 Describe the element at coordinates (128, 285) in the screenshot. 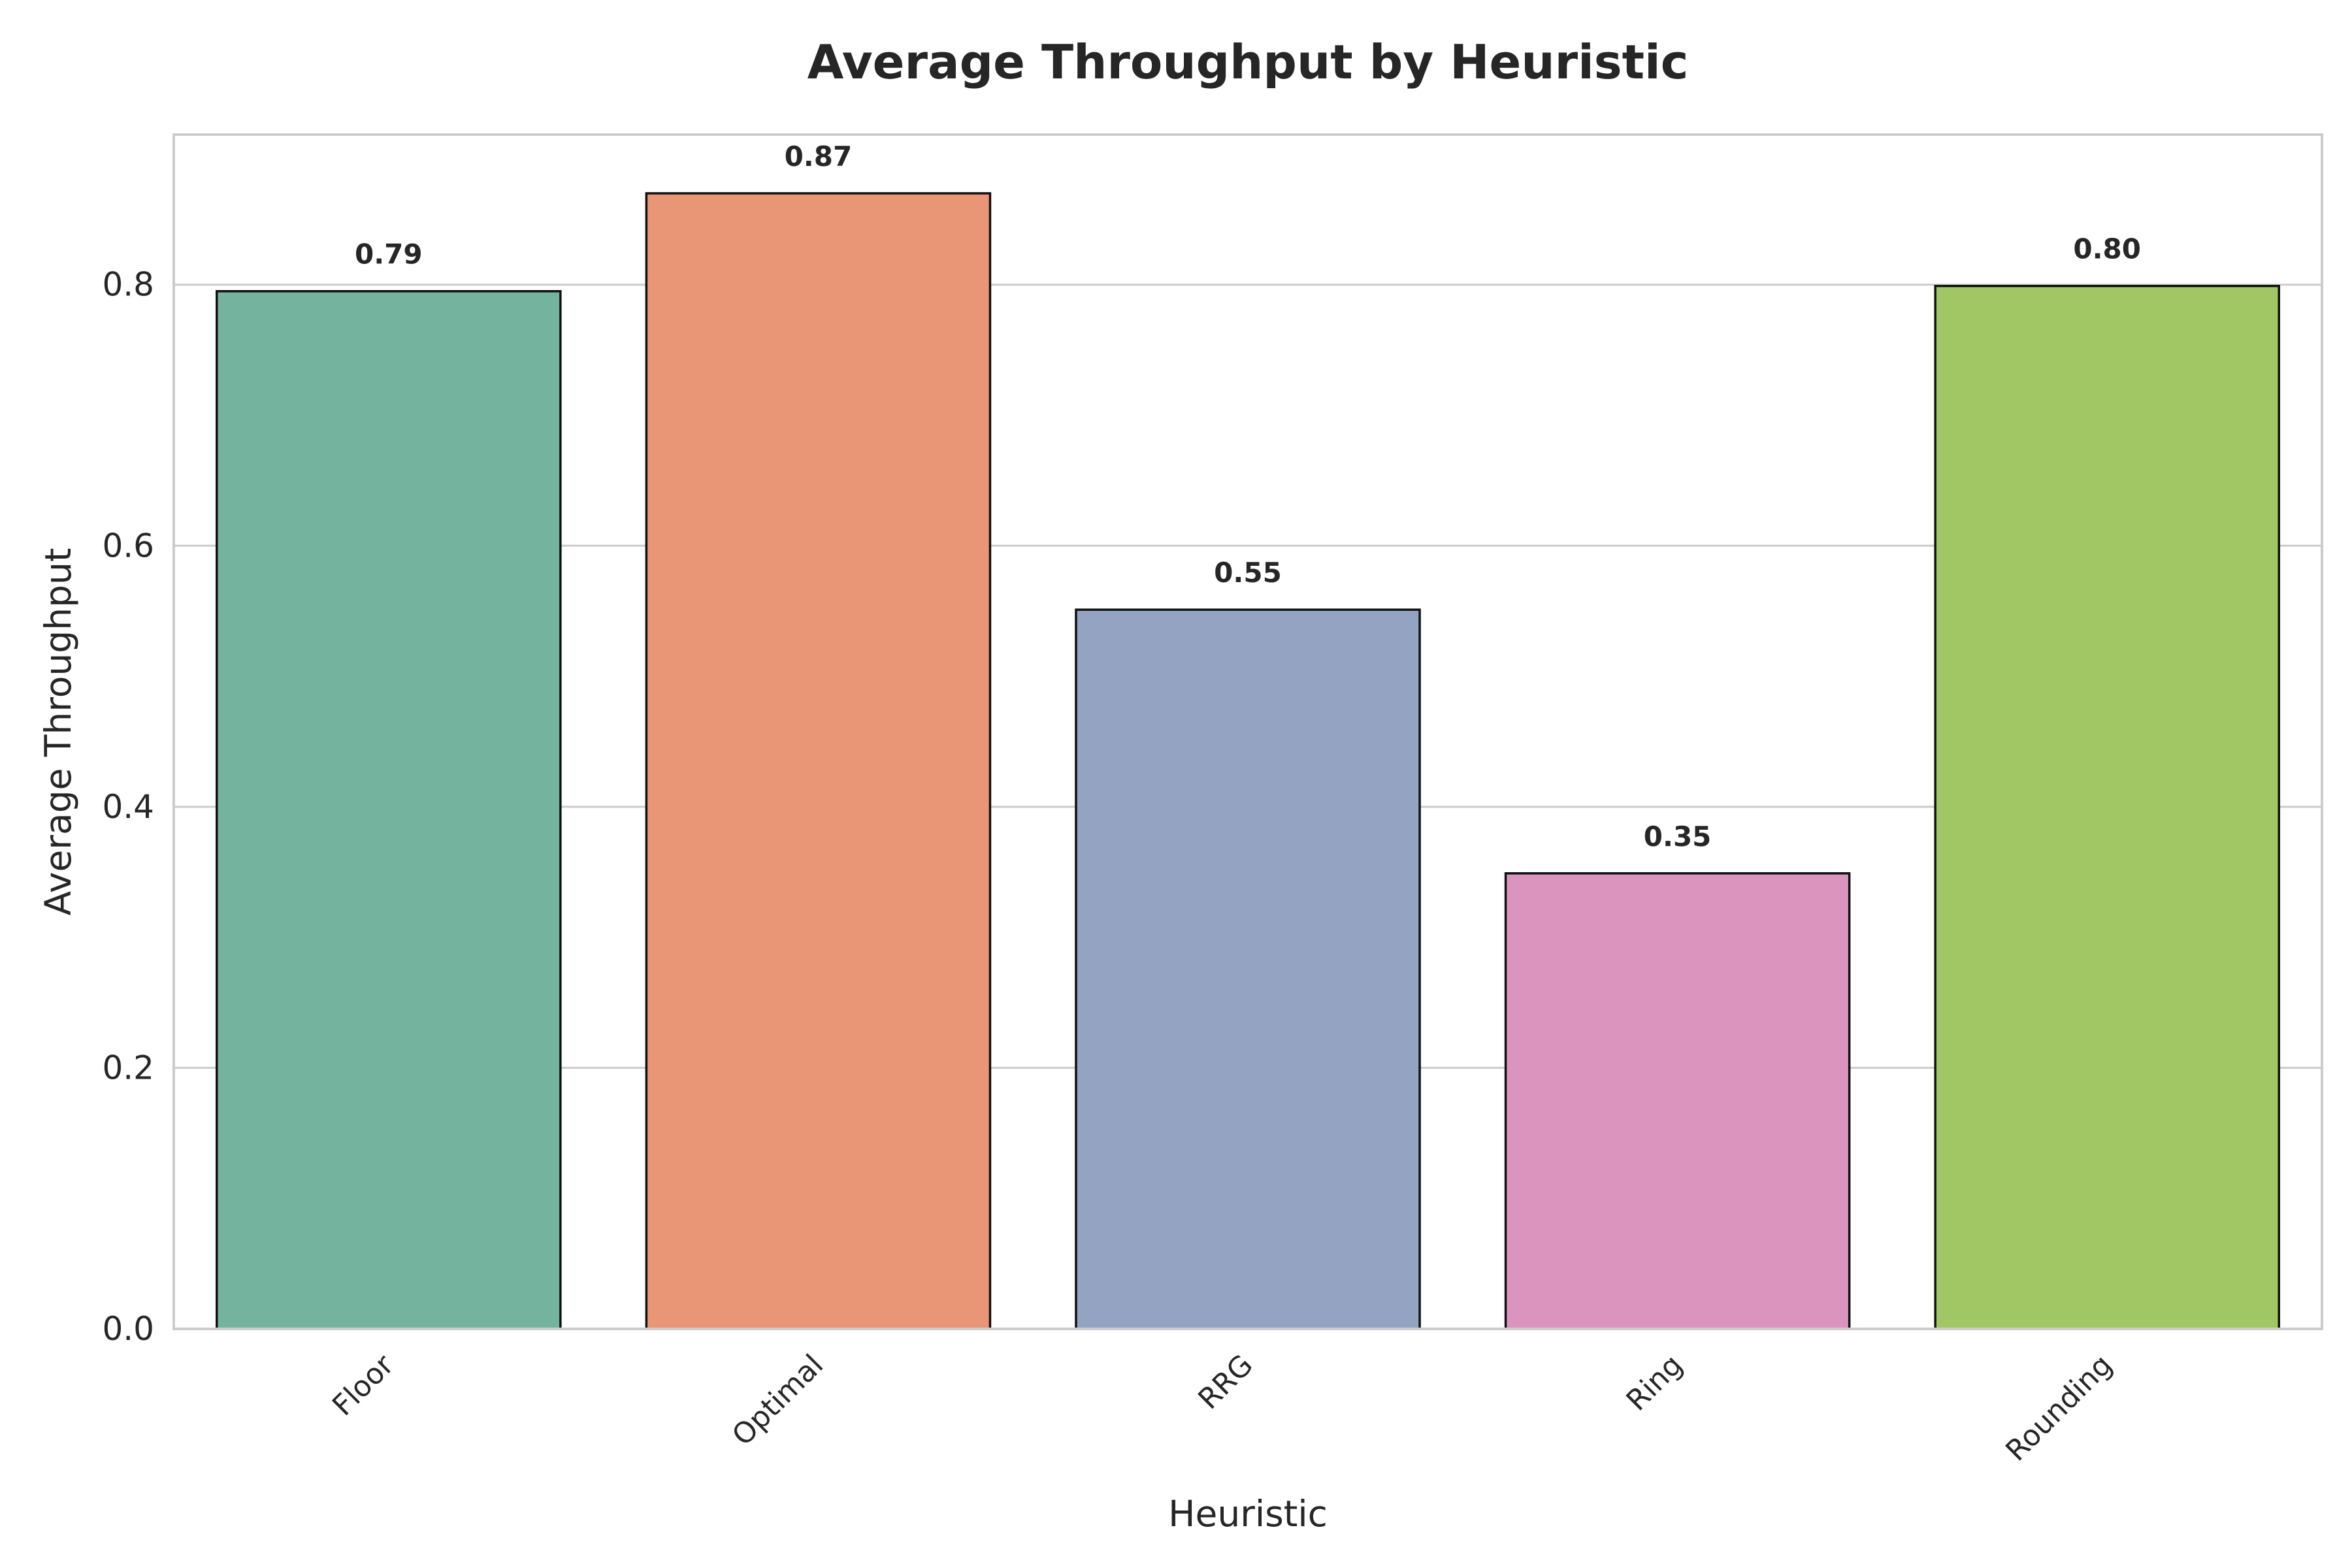

I see `y-tick-label: 0.8` at that location.